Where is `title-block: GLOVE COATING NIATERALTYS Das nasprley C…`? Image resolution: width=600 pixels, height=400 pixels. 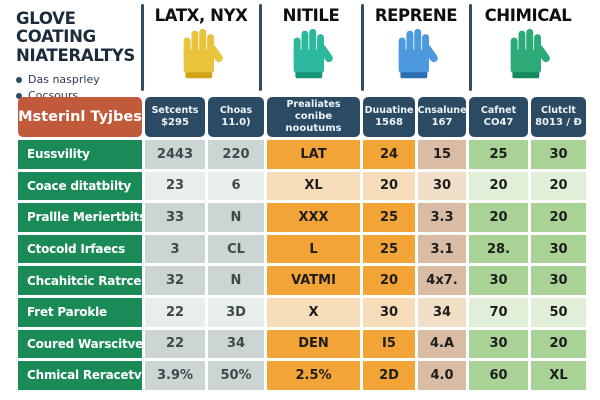
title-block: GLOVE COATING NIATERALTYS Das nasprley C… is located at coordinates (77, 55).